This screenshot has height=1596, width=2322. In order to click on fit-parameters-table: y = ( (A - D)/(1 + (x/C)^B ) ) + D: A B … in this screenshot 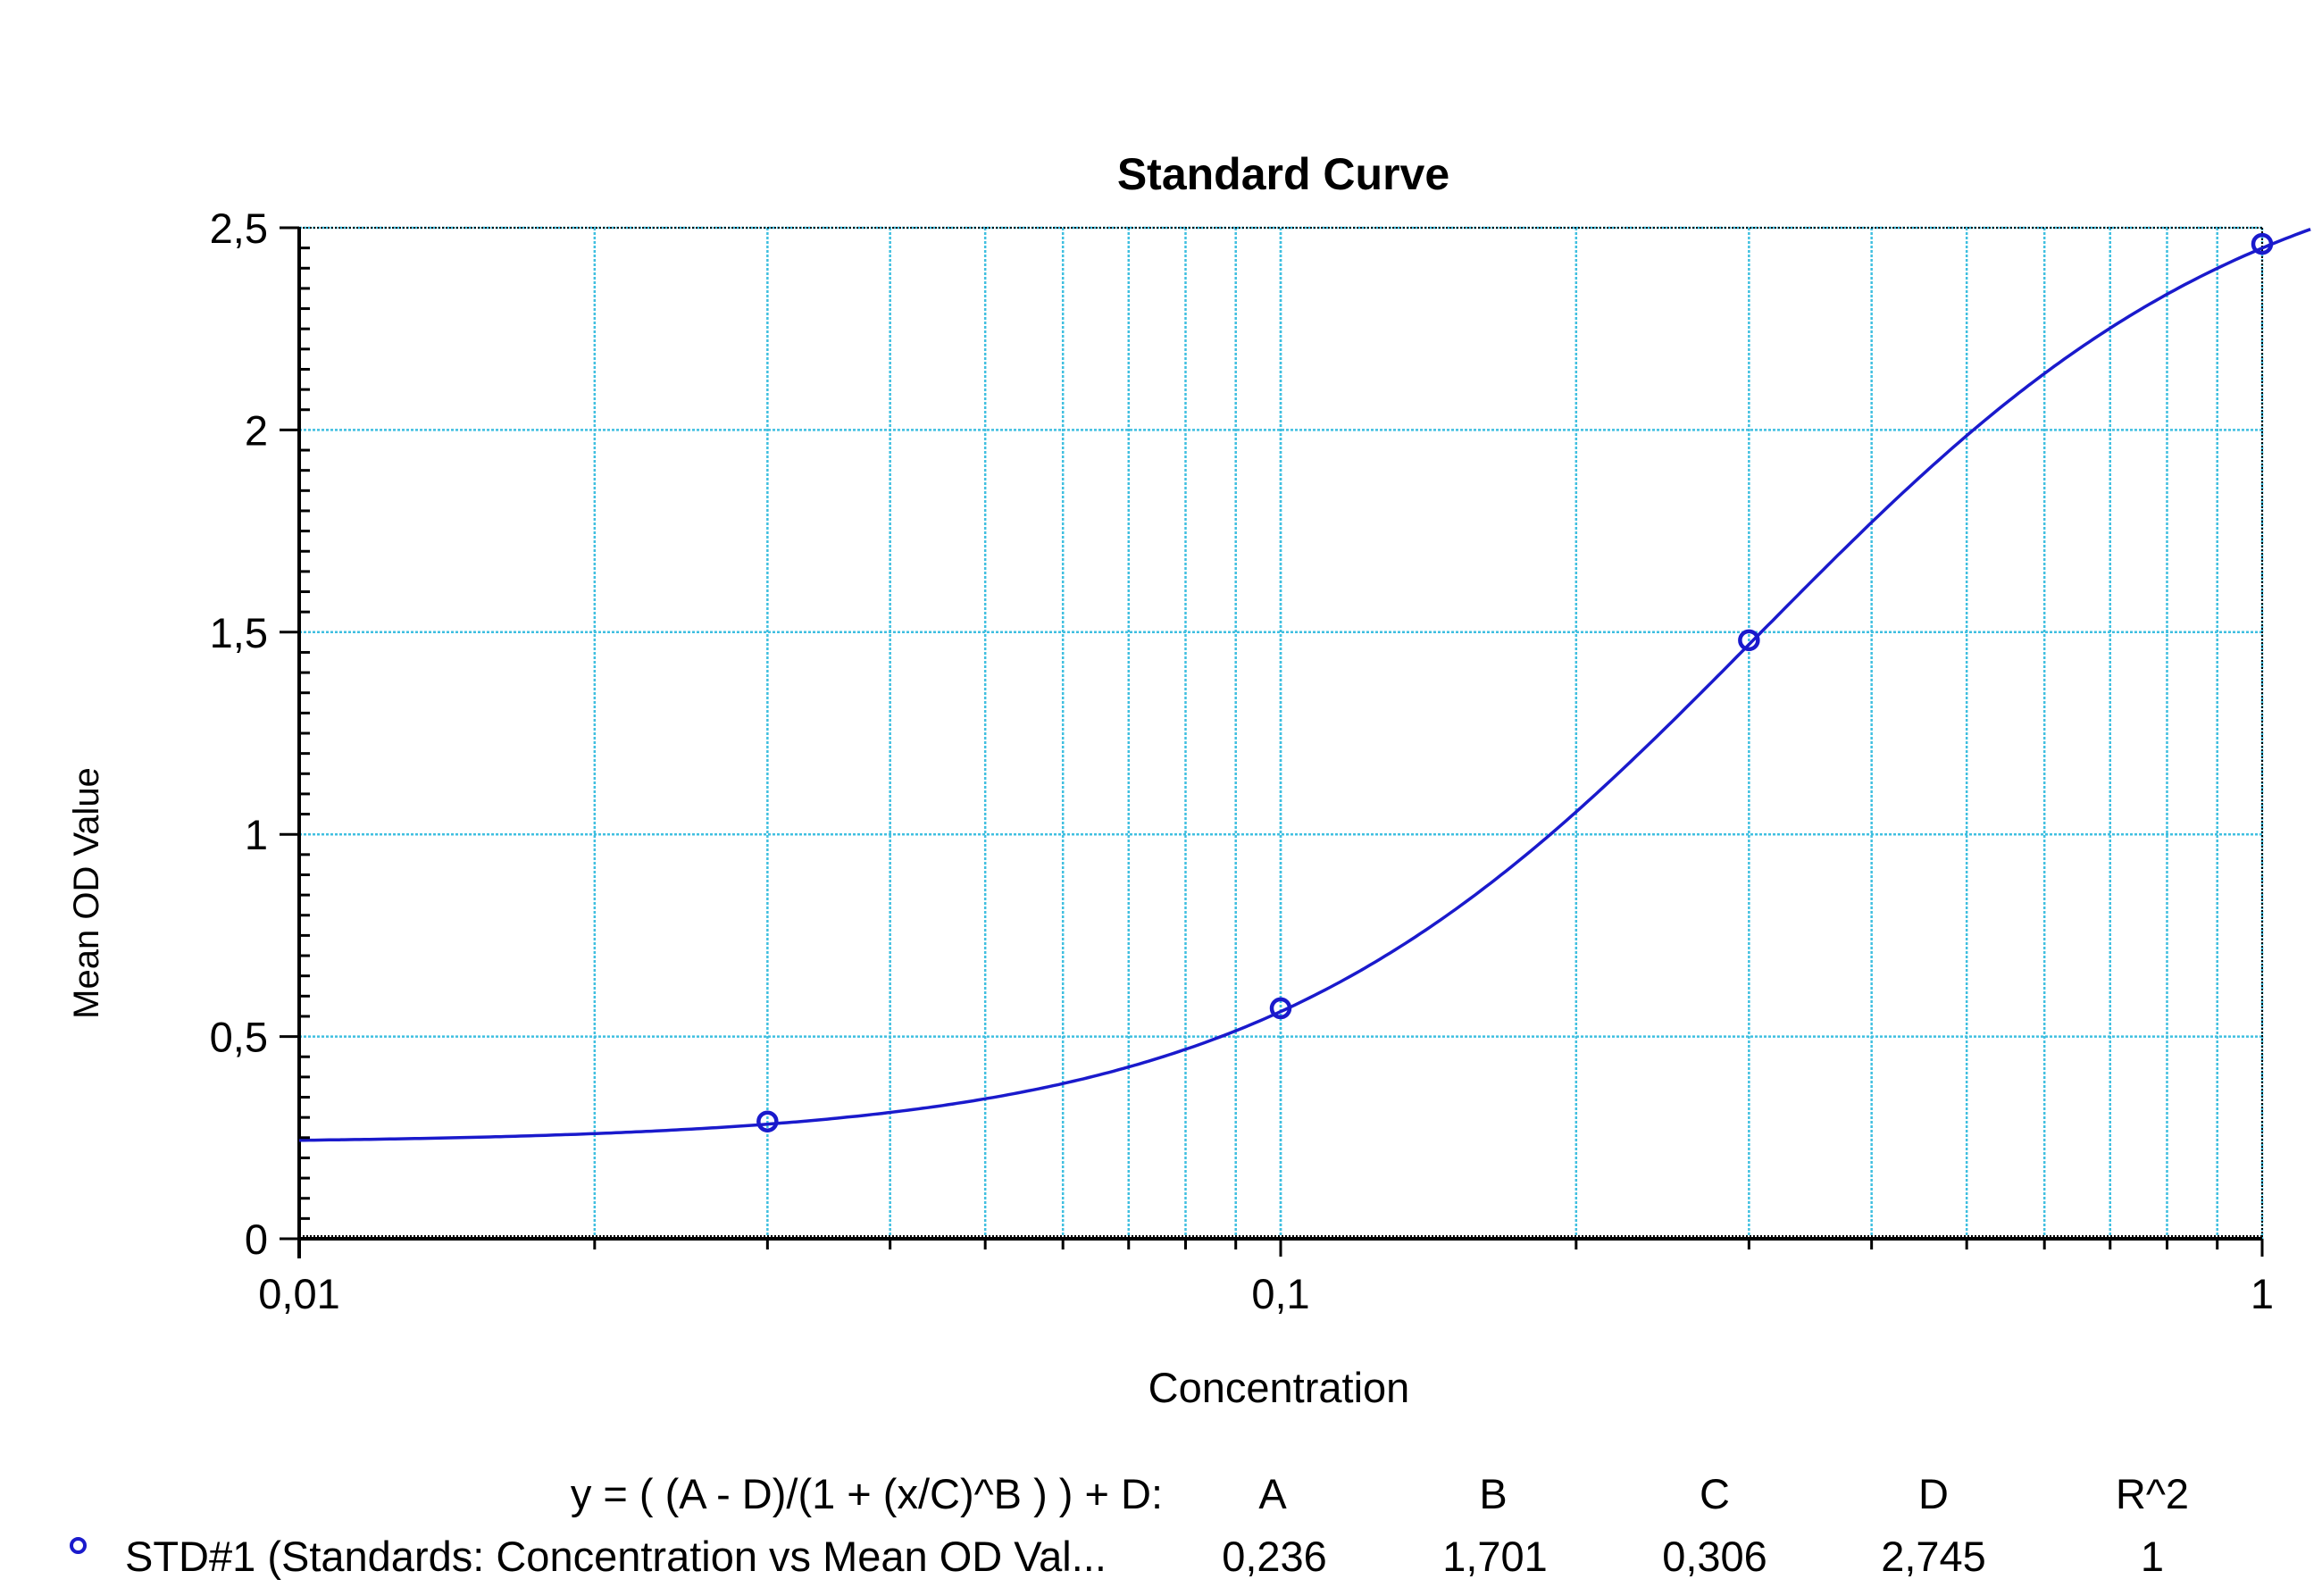, I will do `click(1161, 1523)`.